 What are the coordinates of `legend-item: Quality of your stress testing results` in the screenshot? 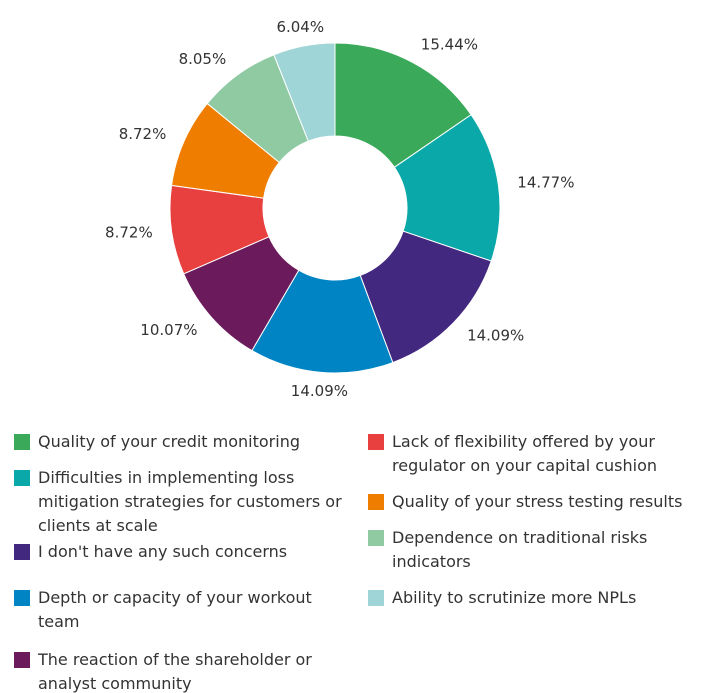 It's located at (533, 502).